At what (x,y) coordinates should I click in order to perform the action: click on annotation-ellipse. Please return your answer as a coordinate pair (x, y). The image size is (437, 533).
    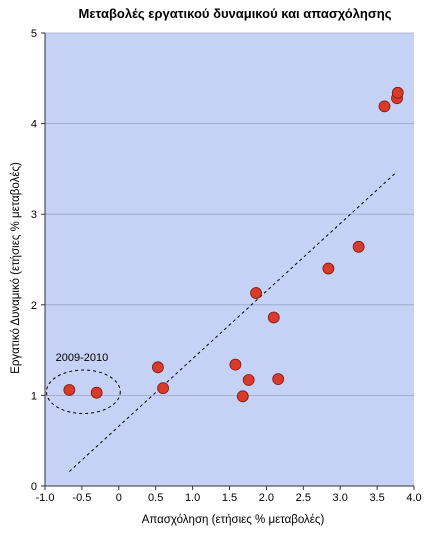
    Looking at the image, I should click on (83, 392).